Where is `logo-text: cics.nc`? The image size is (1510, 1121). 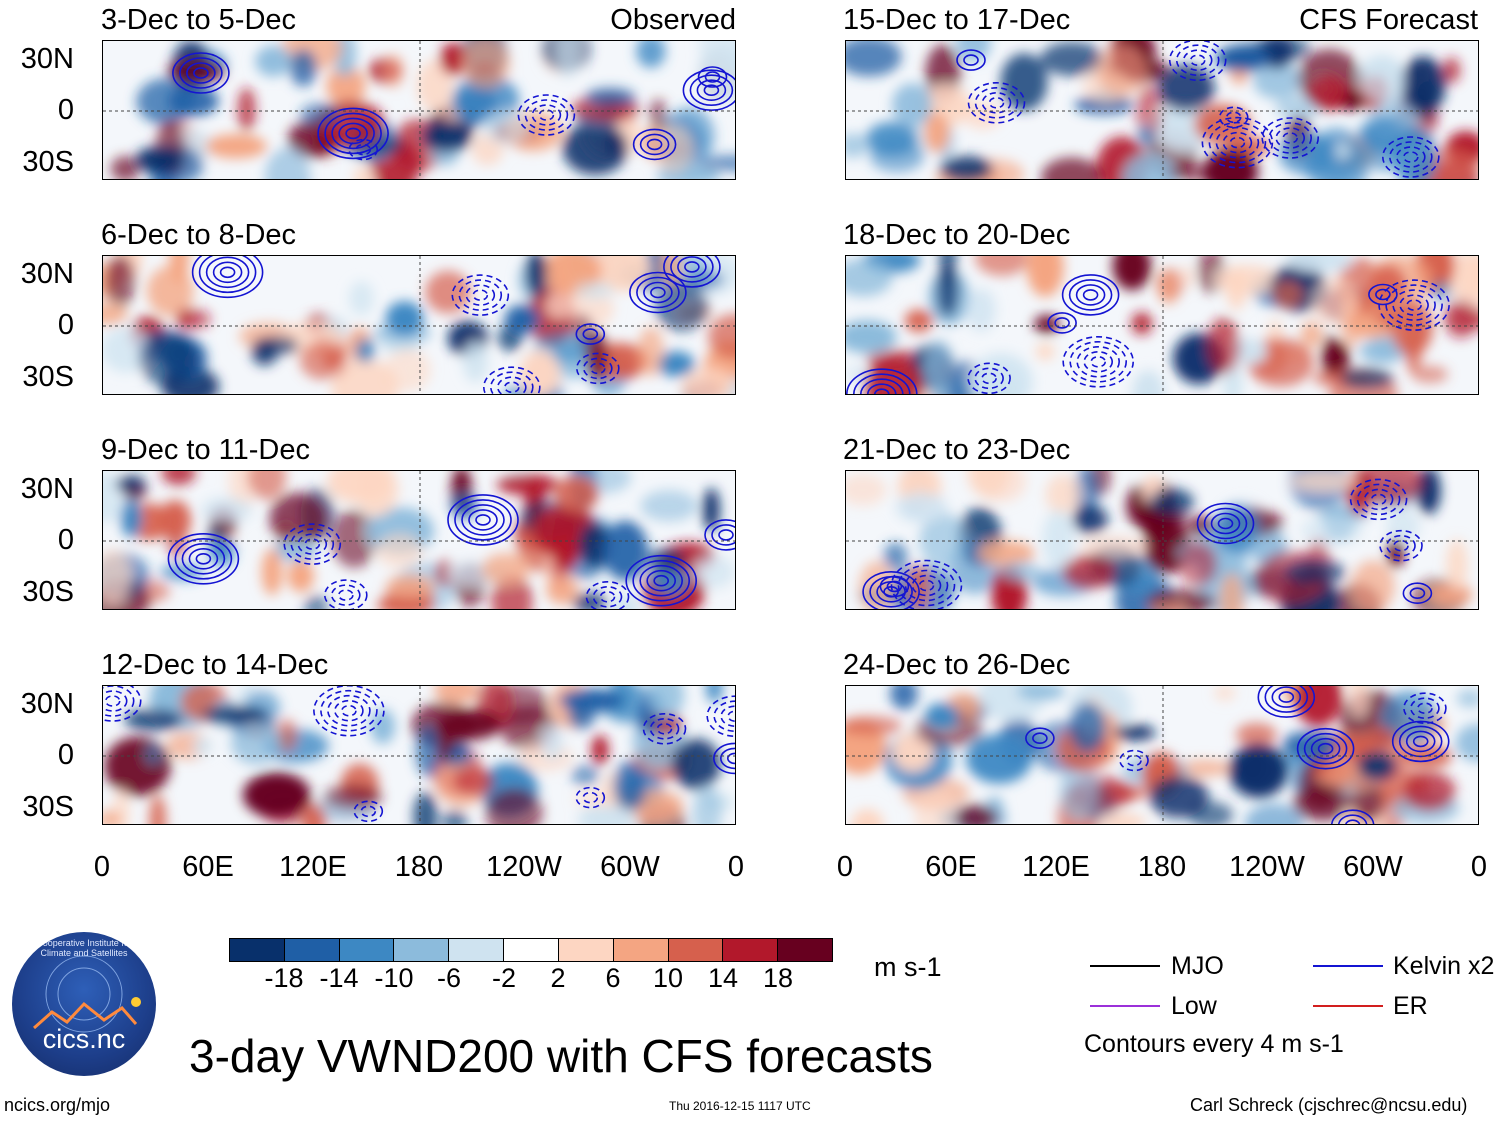 logo-text: cics.nc is located at coordinates (84, 1039).